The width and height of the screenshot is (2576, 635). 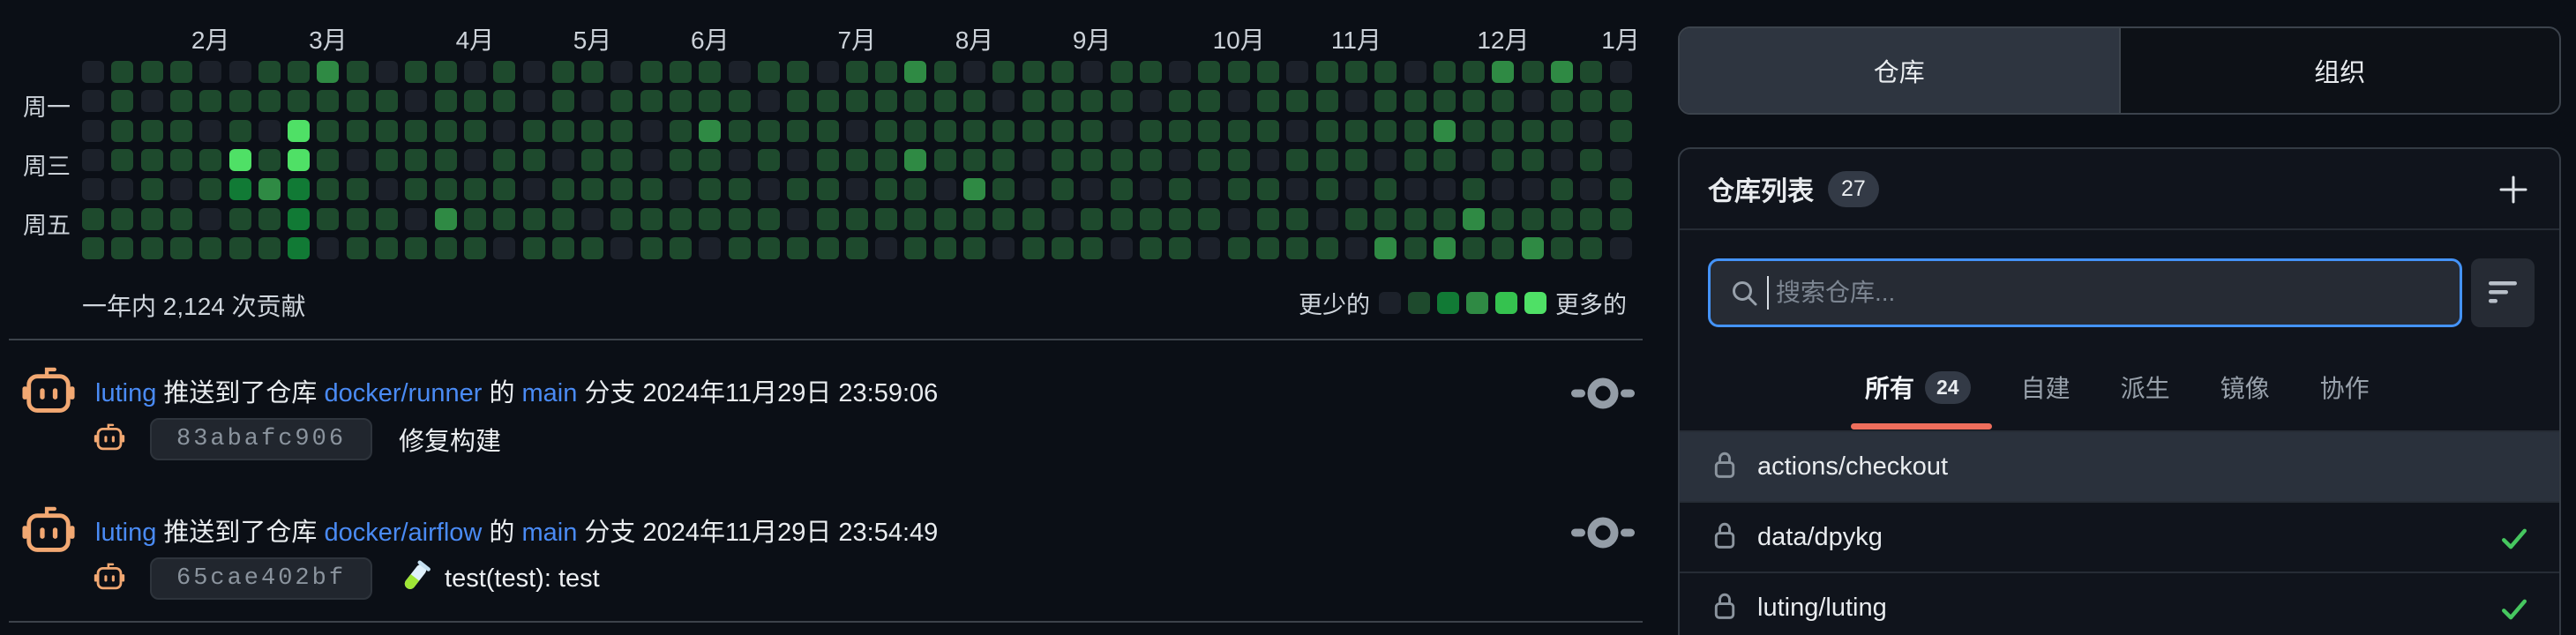 I want to click on repo-filter-tab: 镜像, so click(x=2245, y=387).